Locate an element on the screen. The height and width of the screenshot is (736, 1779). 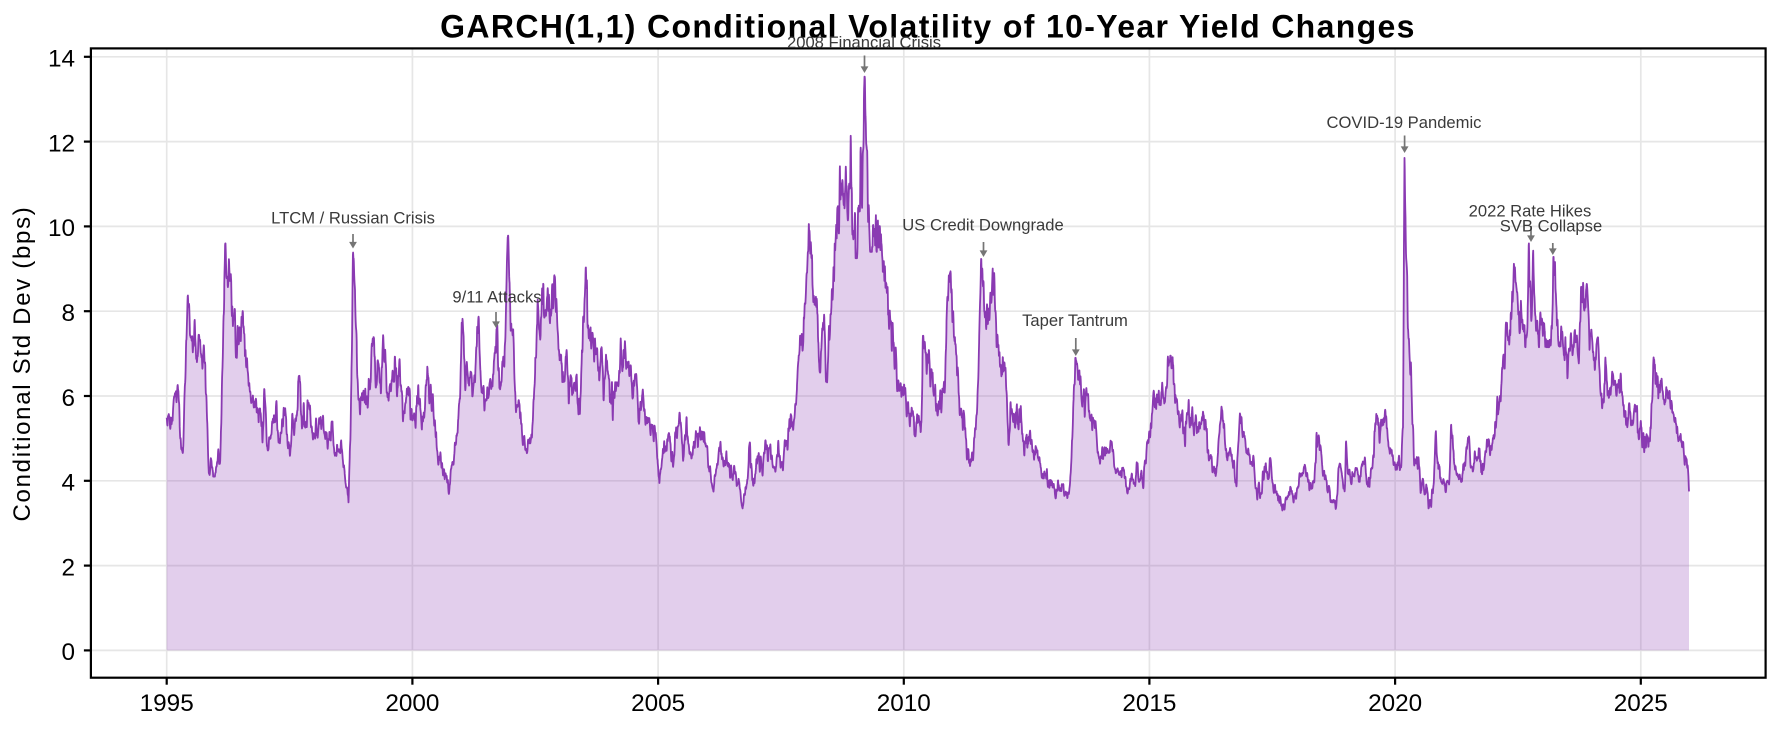
svg-text: 4 is located at coordinates (68, 483).